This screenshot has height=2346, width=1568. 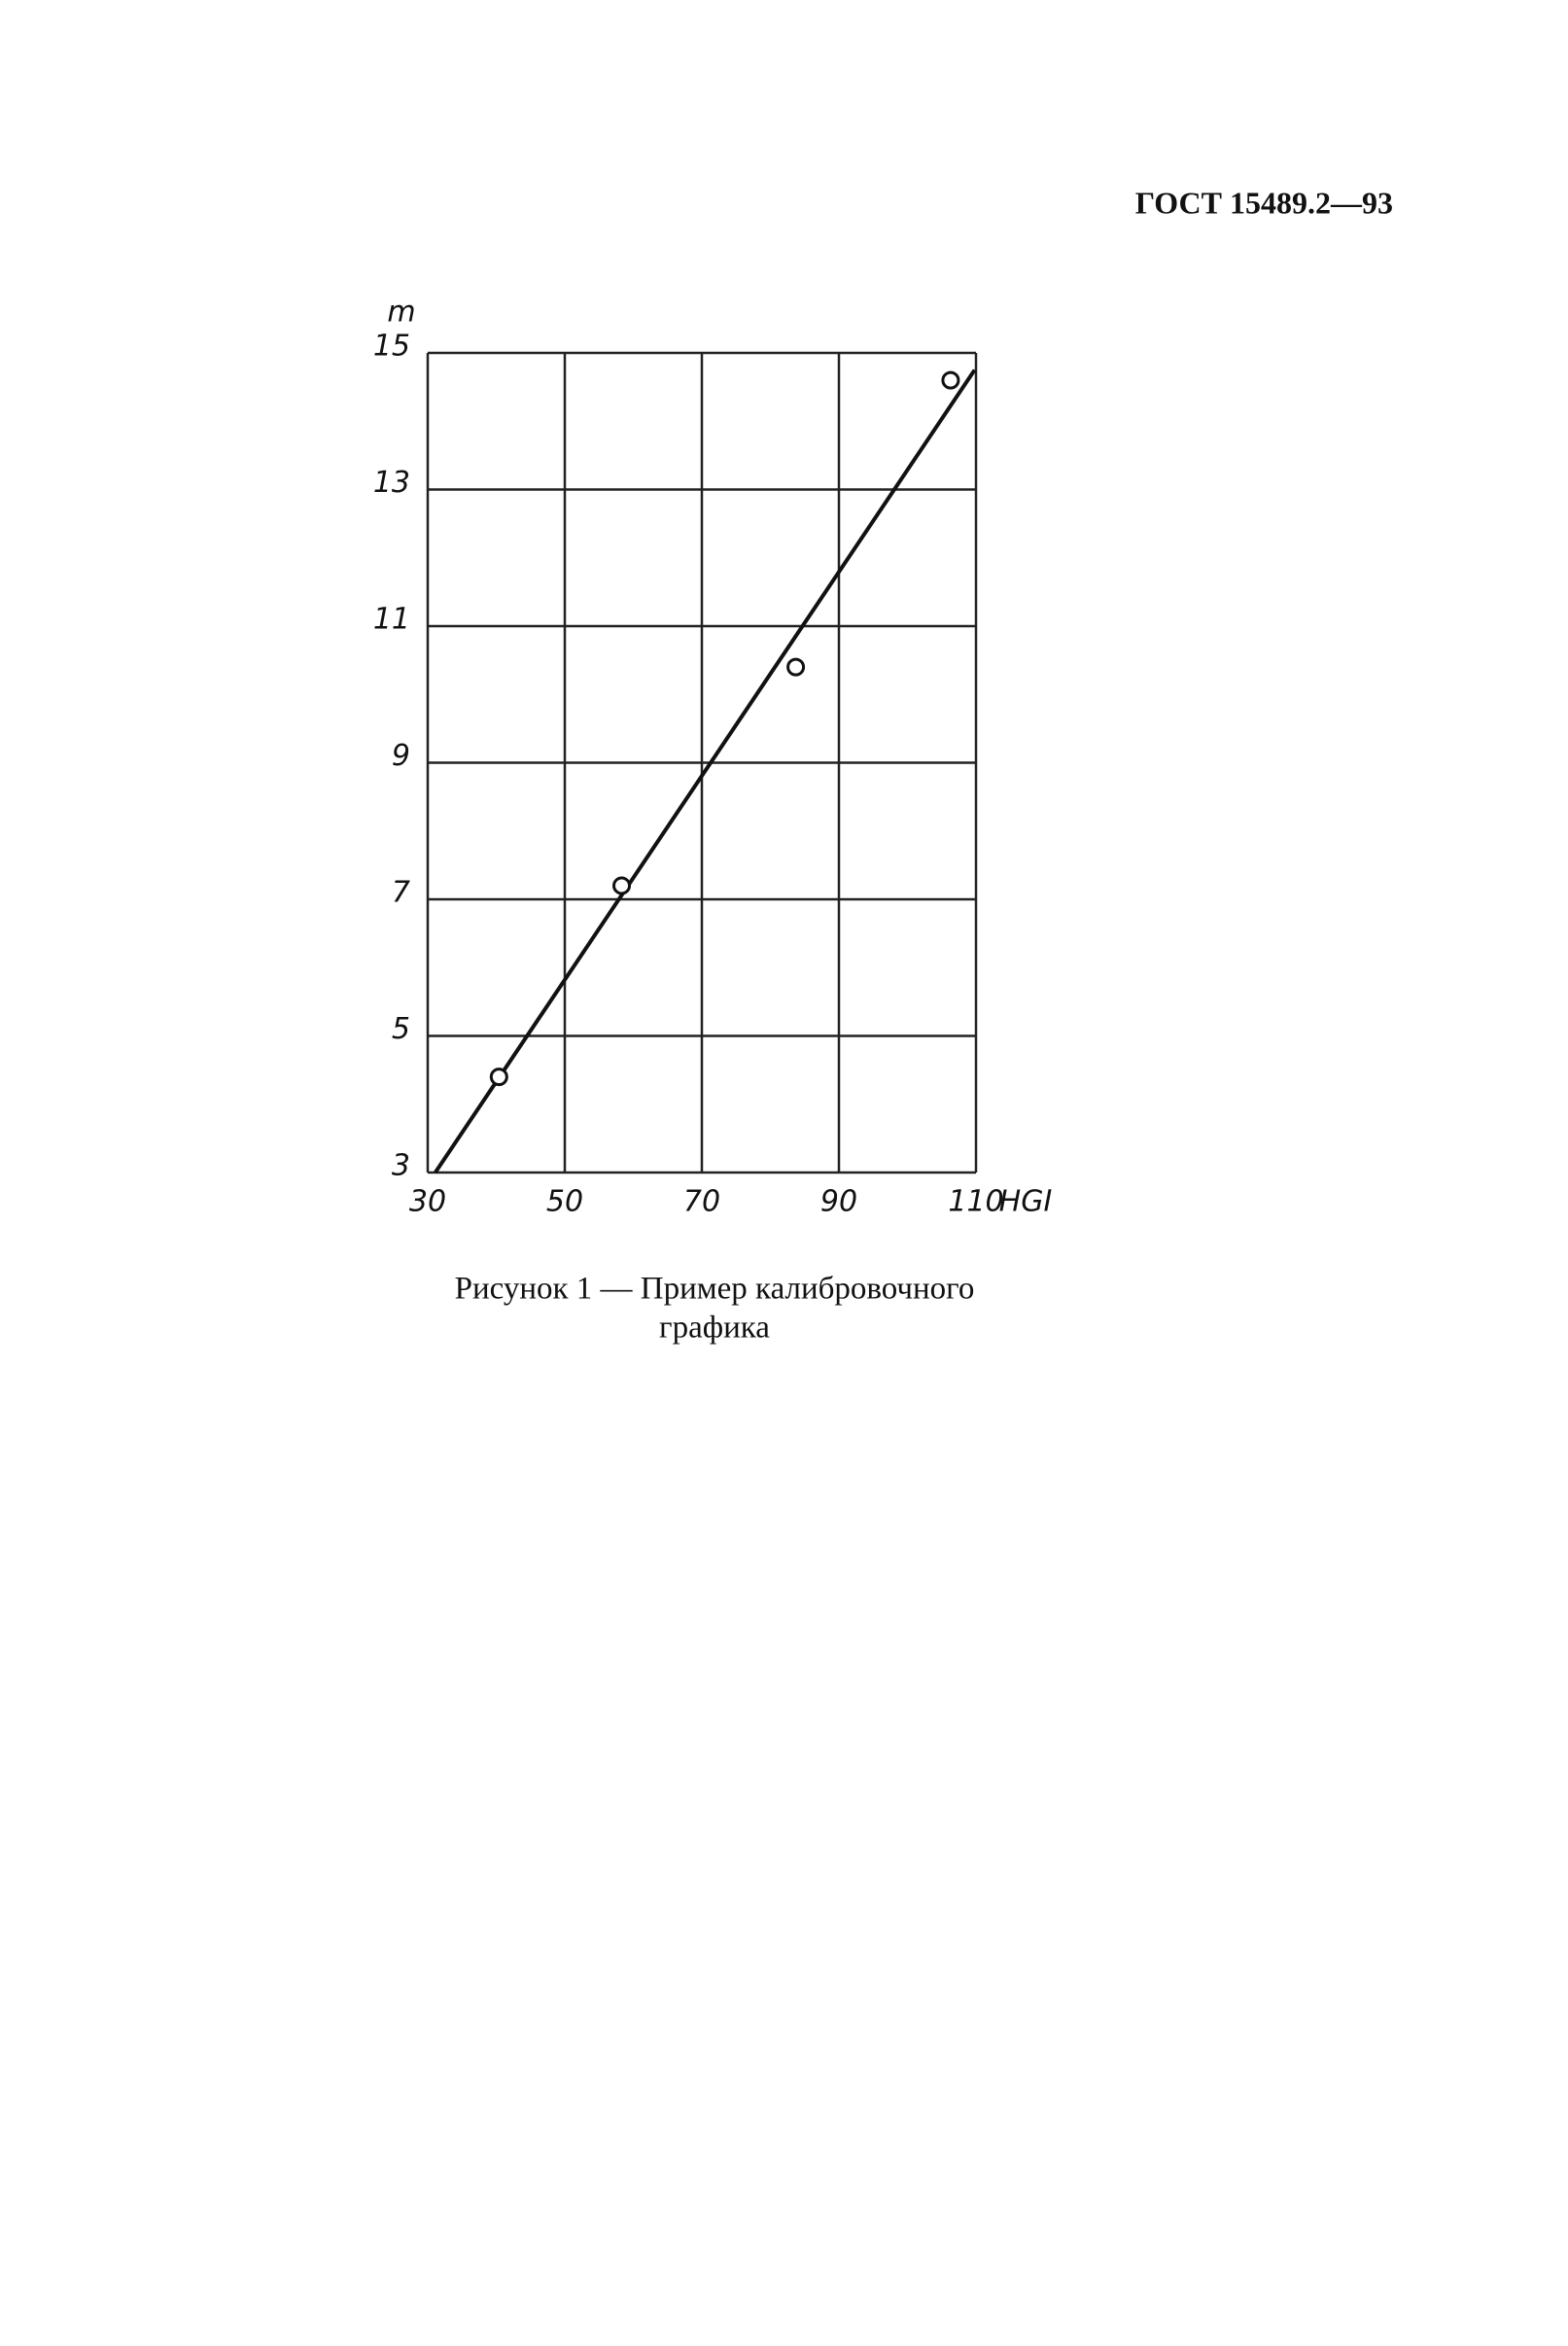 What do you see at coordinates (705, 771) in the screenshot?
I see `fit-line` at bounding box center [705, 771].